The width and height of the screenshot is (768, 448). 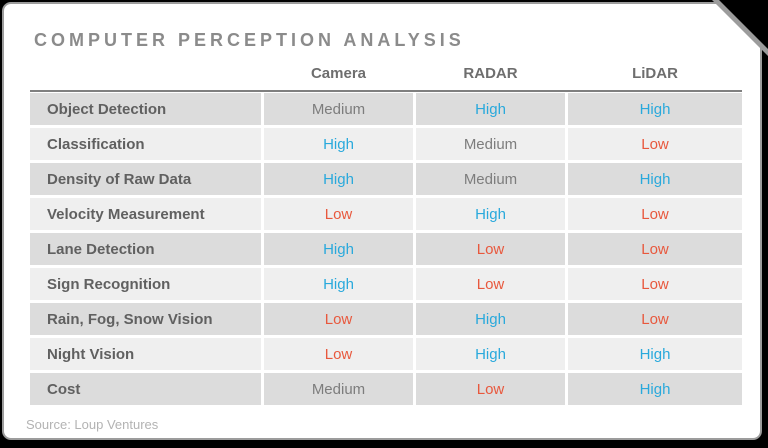 I want to click on row-label: Sign Recognition, so click(x=145, y=284).